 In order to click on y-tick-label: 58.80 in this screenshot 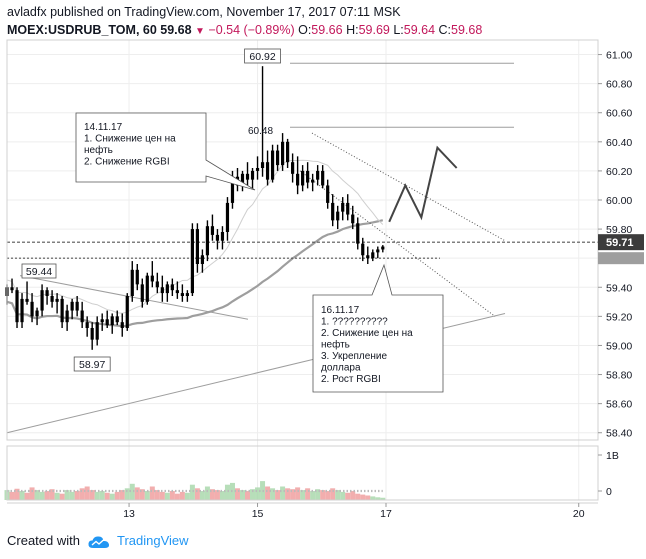, I will do `click(619, 376)`.